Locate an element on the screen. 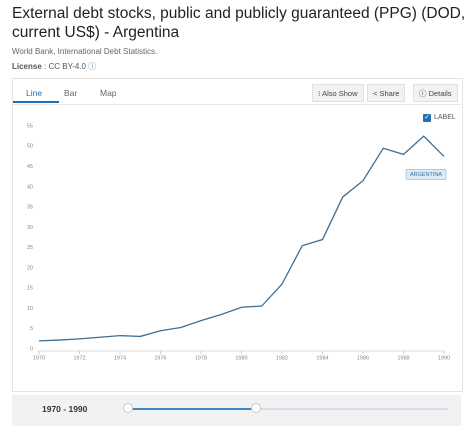 The width and height of the screenshot is (474, 433). label-toggle: LABEL is located at coordinates (445, 117).